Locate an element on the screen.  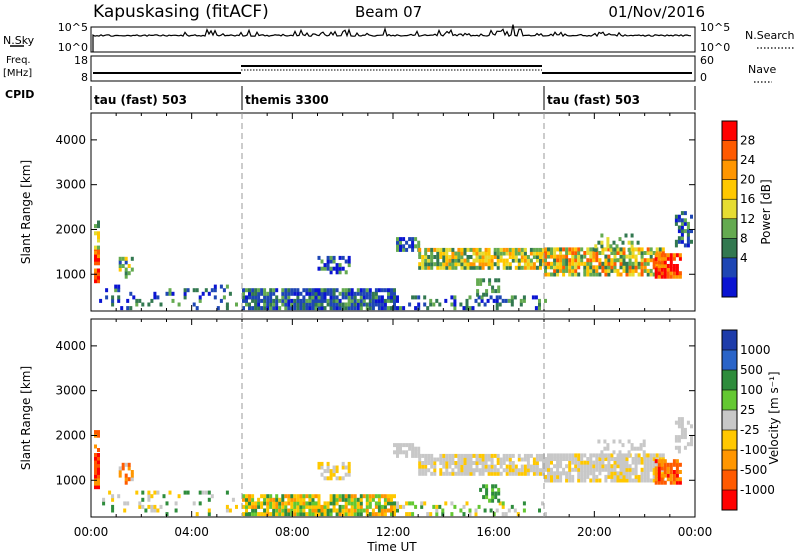
x-tick-label: 04:00 is located at coordinates (191, 532).